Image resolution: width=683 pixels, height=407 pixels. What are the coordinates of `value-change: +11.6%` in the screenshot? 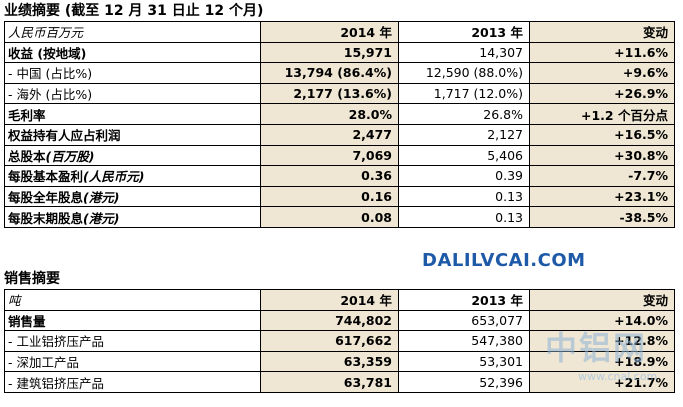 It's located at (602, 52).